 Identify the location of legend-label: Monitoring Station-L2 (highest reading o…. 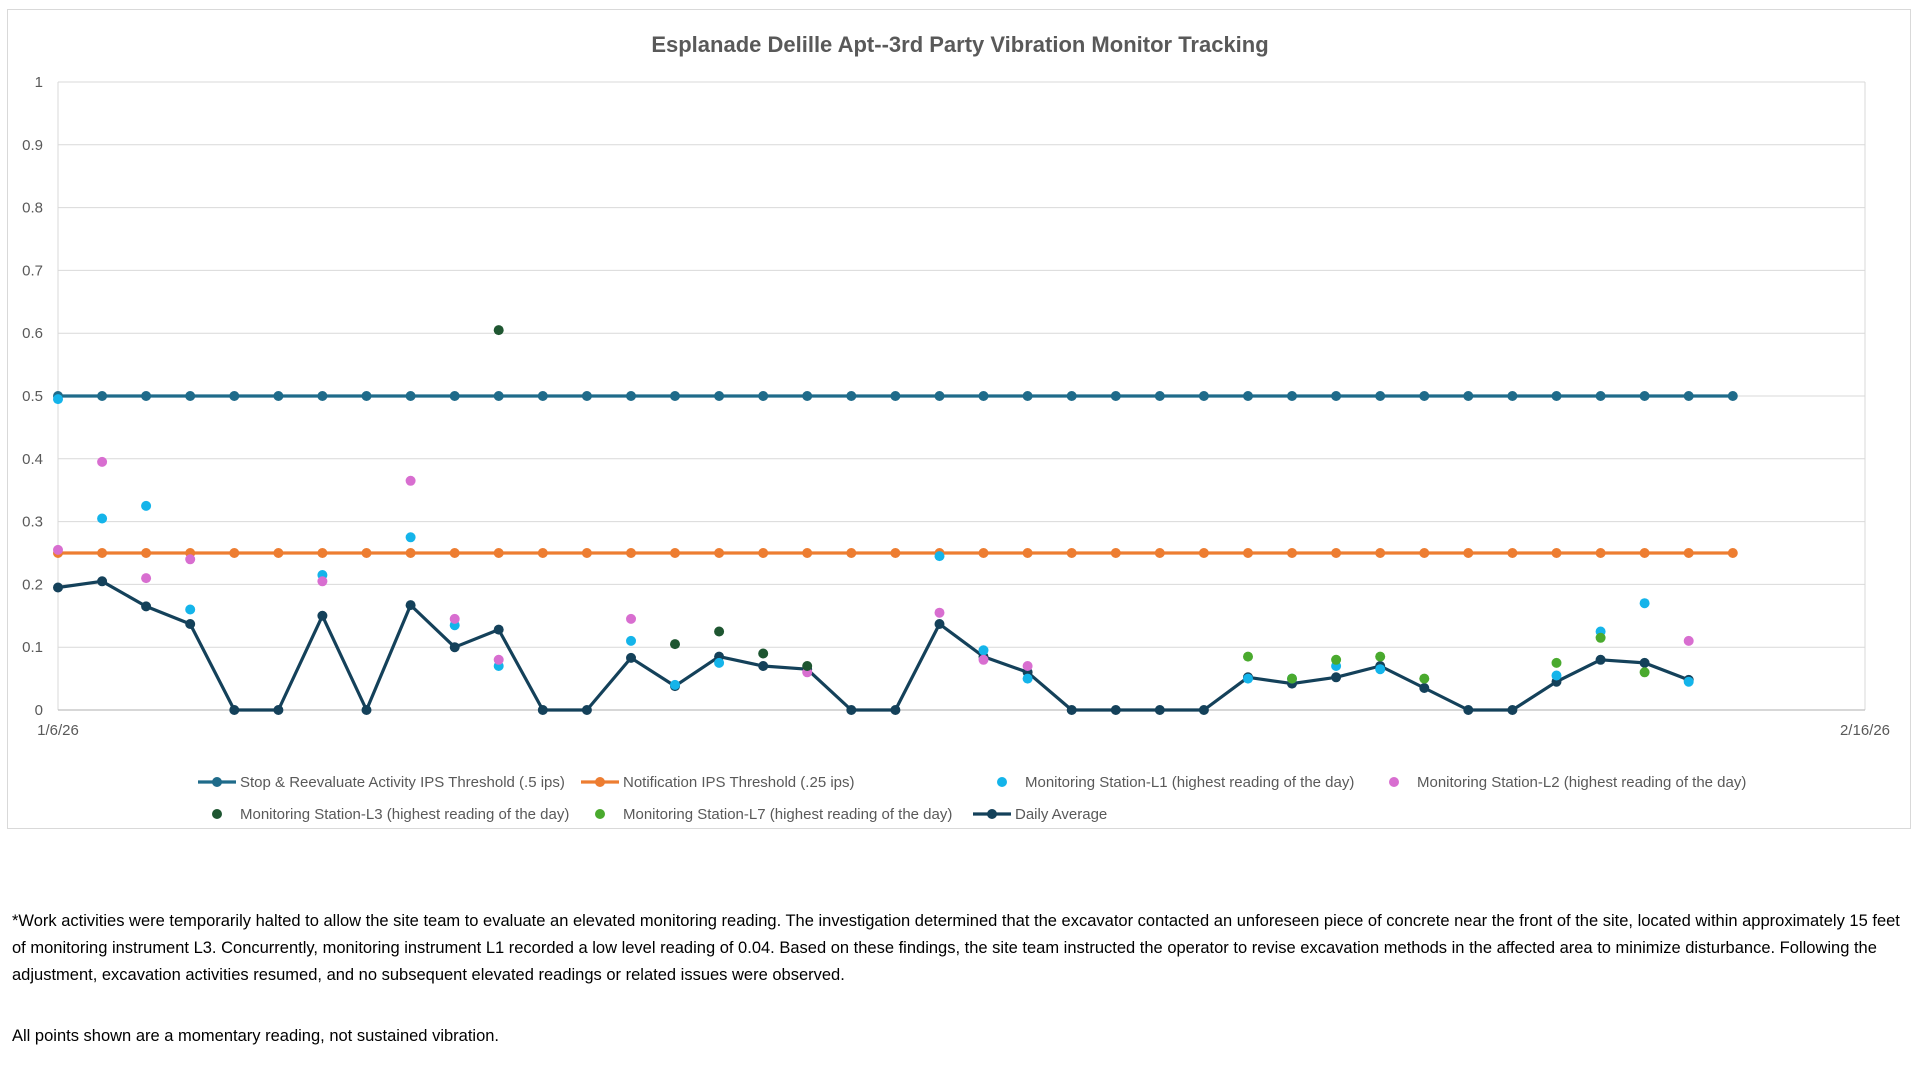
(1581, 782).